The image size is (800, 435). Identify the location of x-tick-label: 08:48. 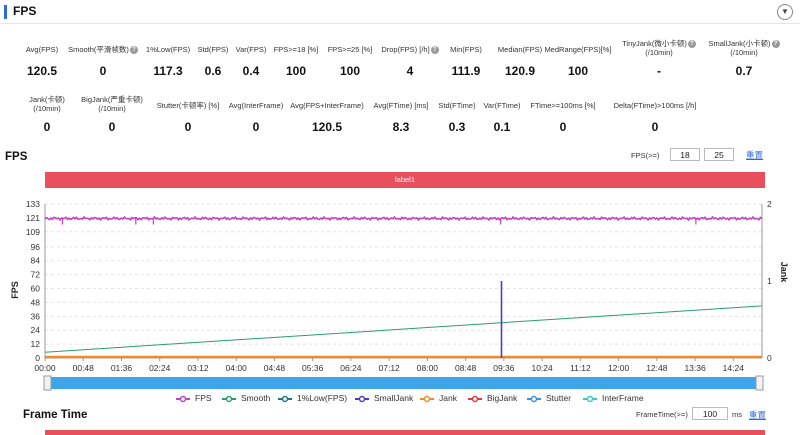
(466, 368).